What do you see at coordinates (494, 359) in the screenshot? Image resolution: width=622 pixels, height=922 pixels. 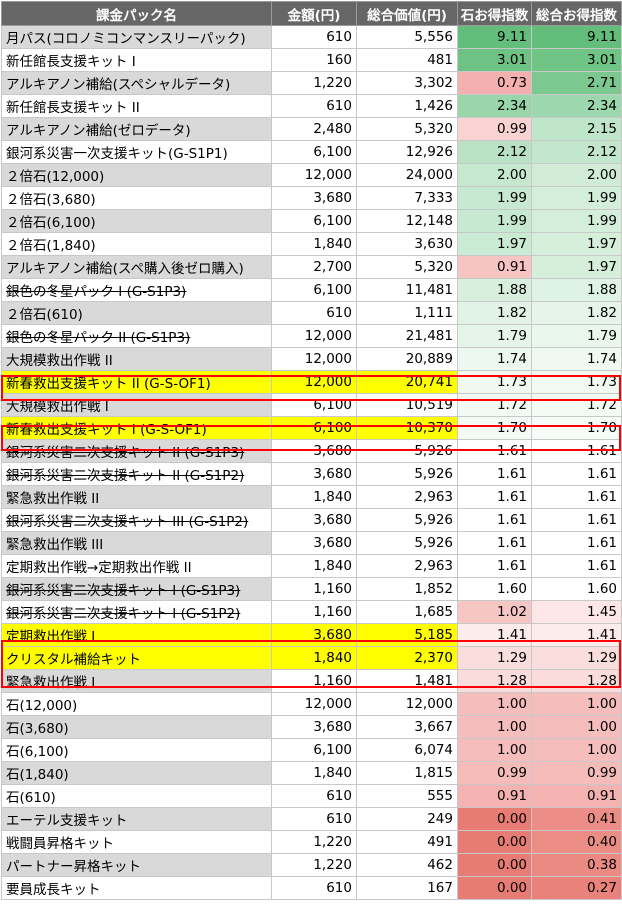 I see `cell-stone-index: 1.74` at bounding box center [494, 359].